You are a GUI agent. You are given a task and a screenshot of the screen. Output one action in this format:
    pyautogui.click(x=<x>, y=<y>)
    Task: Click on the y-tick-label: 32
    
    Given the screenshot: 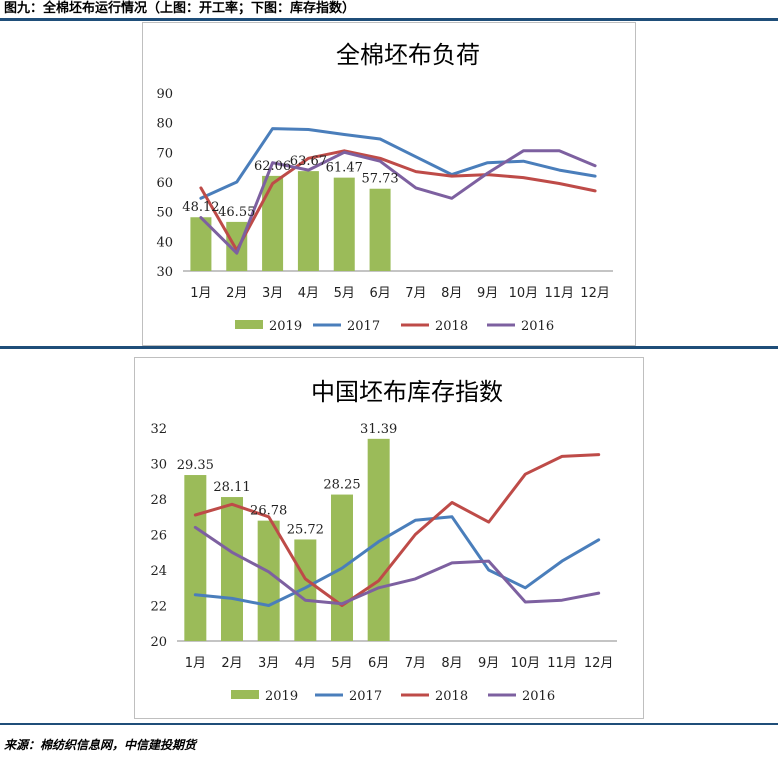 What is the action you would take?
    pyautogui.click(x=158, y=429)
    